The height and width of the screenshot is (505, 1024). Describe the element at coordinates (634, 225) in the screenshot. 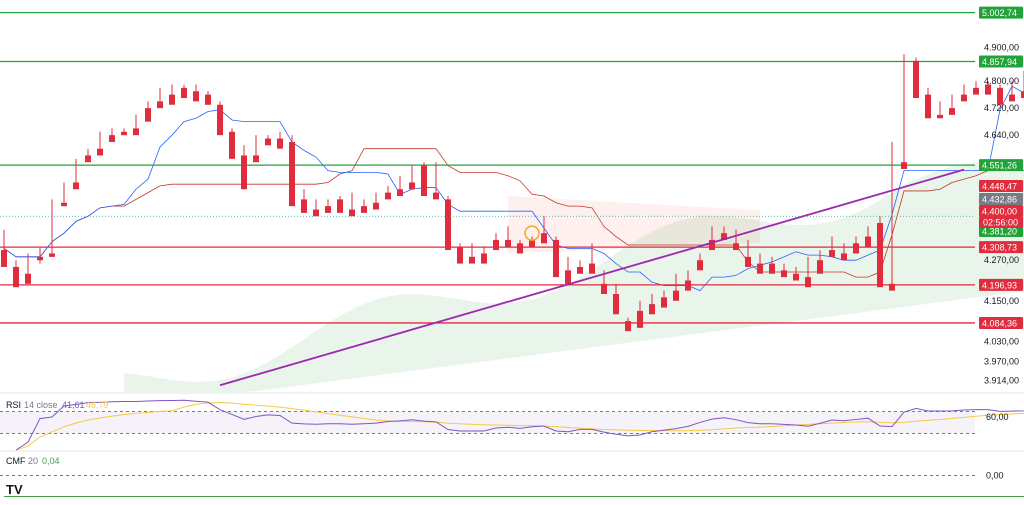

I see `cloud-region-red` at that location.